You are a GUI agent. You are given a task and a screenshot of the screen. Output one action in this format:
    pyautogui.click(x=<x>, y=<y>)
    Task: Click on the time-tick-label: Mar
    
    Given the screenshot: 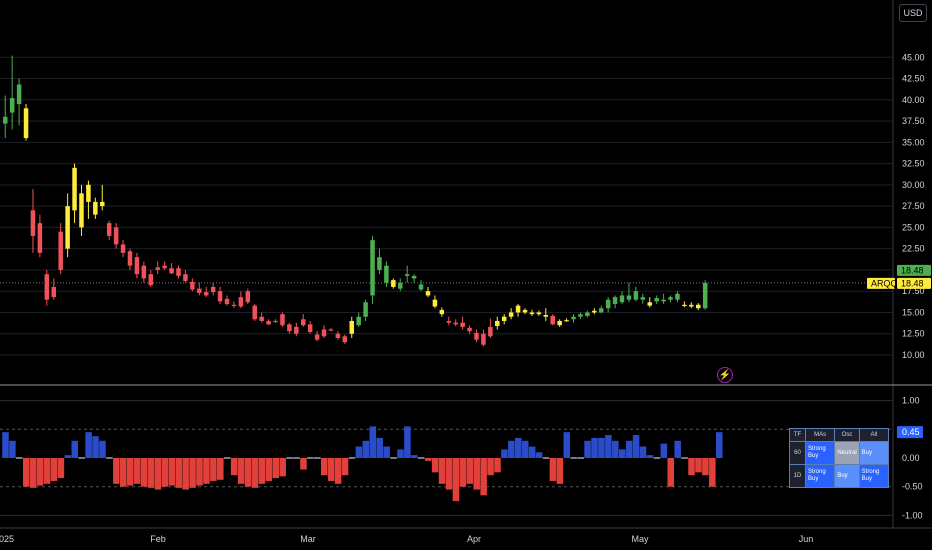 What is the action you would take?
    pyautogui.click(x=308, y=539)
    